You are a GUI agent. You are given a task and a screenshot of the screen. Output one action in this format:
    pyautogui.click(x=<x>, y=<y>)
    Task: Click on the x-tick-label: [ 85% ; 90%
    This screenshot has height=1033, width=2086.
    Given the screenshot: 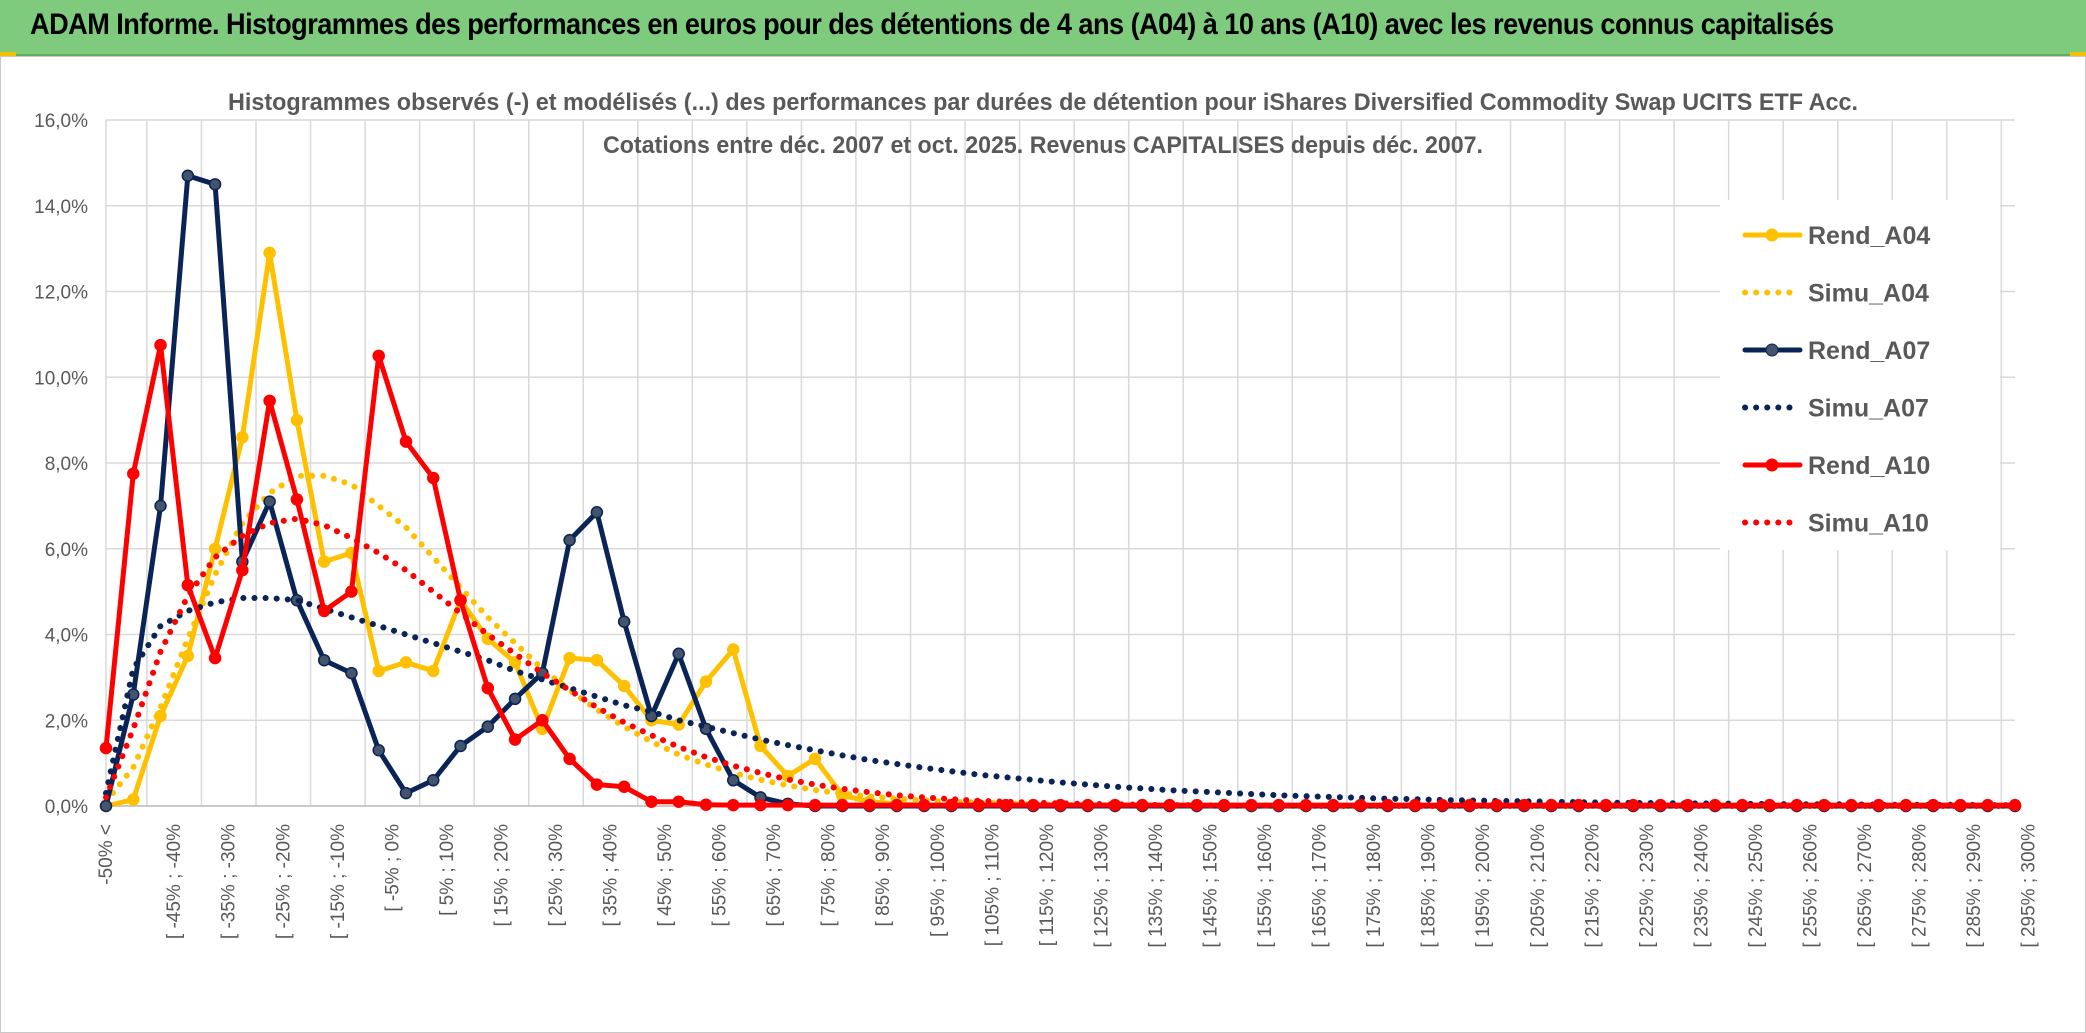 What is the action you would take?
    pyautogui.click(x=883, y=875)
    